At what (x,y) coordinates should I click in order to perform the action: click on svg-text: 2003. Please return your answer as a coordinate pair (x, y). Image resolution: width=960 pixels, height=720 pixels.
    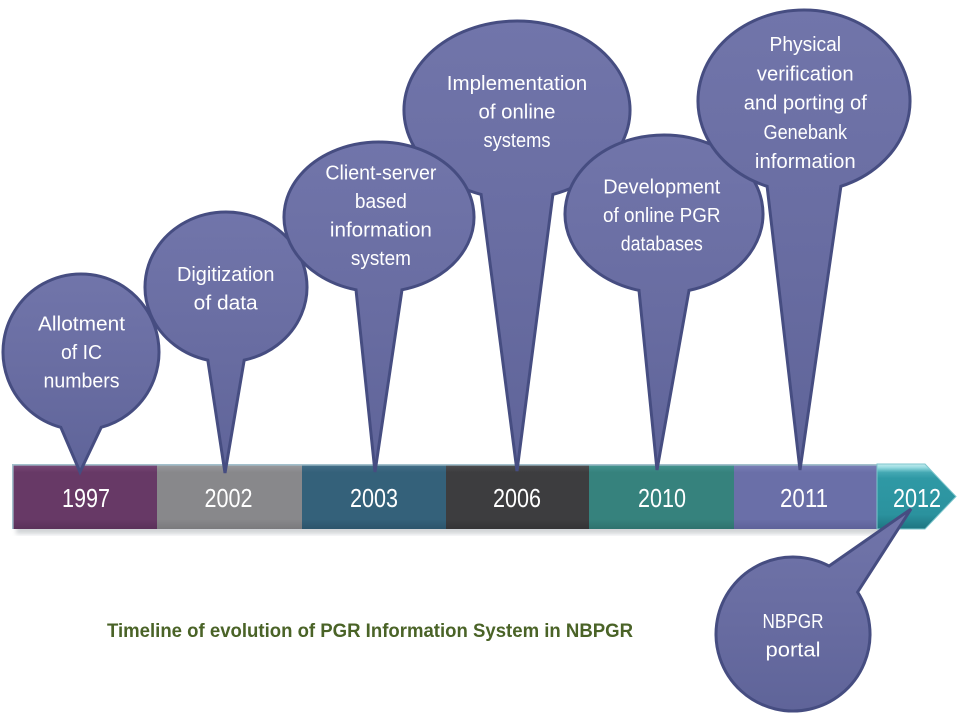
    Looking at the image, I should click on (374, 498).